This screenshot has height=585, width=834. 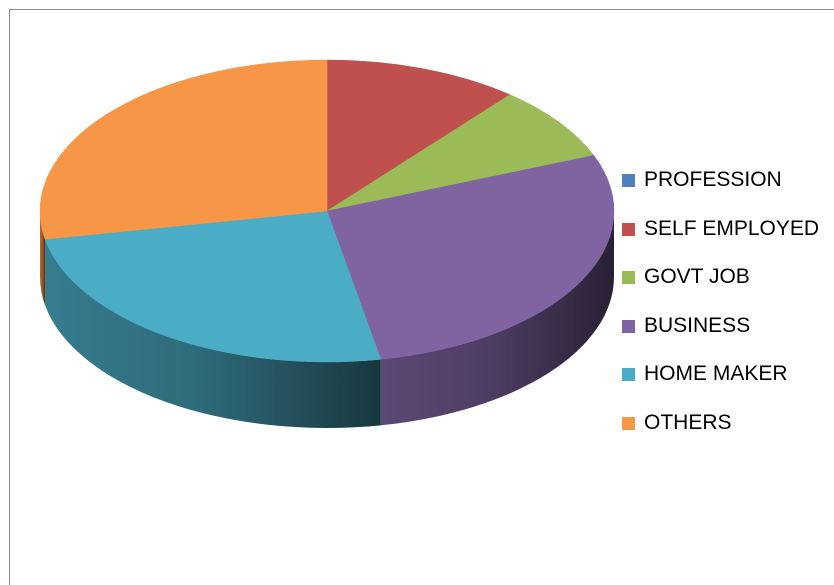 I want to click on pie-slice-govt-job, so click(x=460, y=153).